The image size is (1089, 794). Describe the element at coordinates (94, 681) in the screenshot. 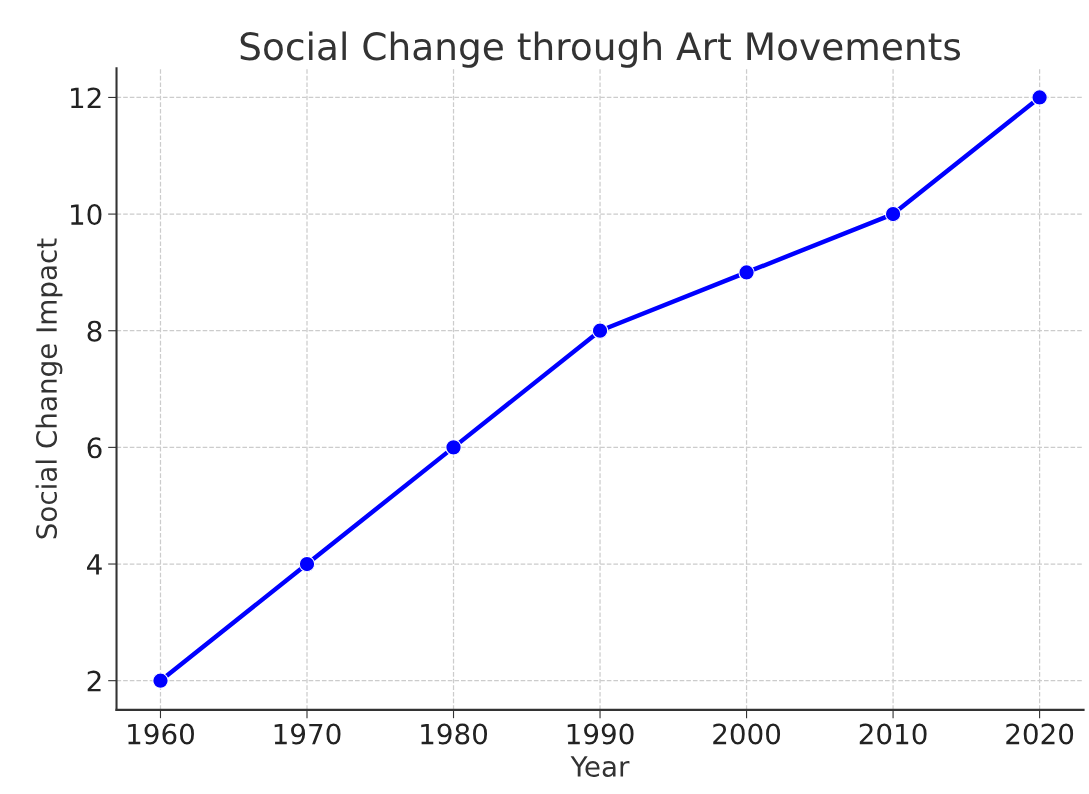

I see `y-tick-label: 2` at that location.